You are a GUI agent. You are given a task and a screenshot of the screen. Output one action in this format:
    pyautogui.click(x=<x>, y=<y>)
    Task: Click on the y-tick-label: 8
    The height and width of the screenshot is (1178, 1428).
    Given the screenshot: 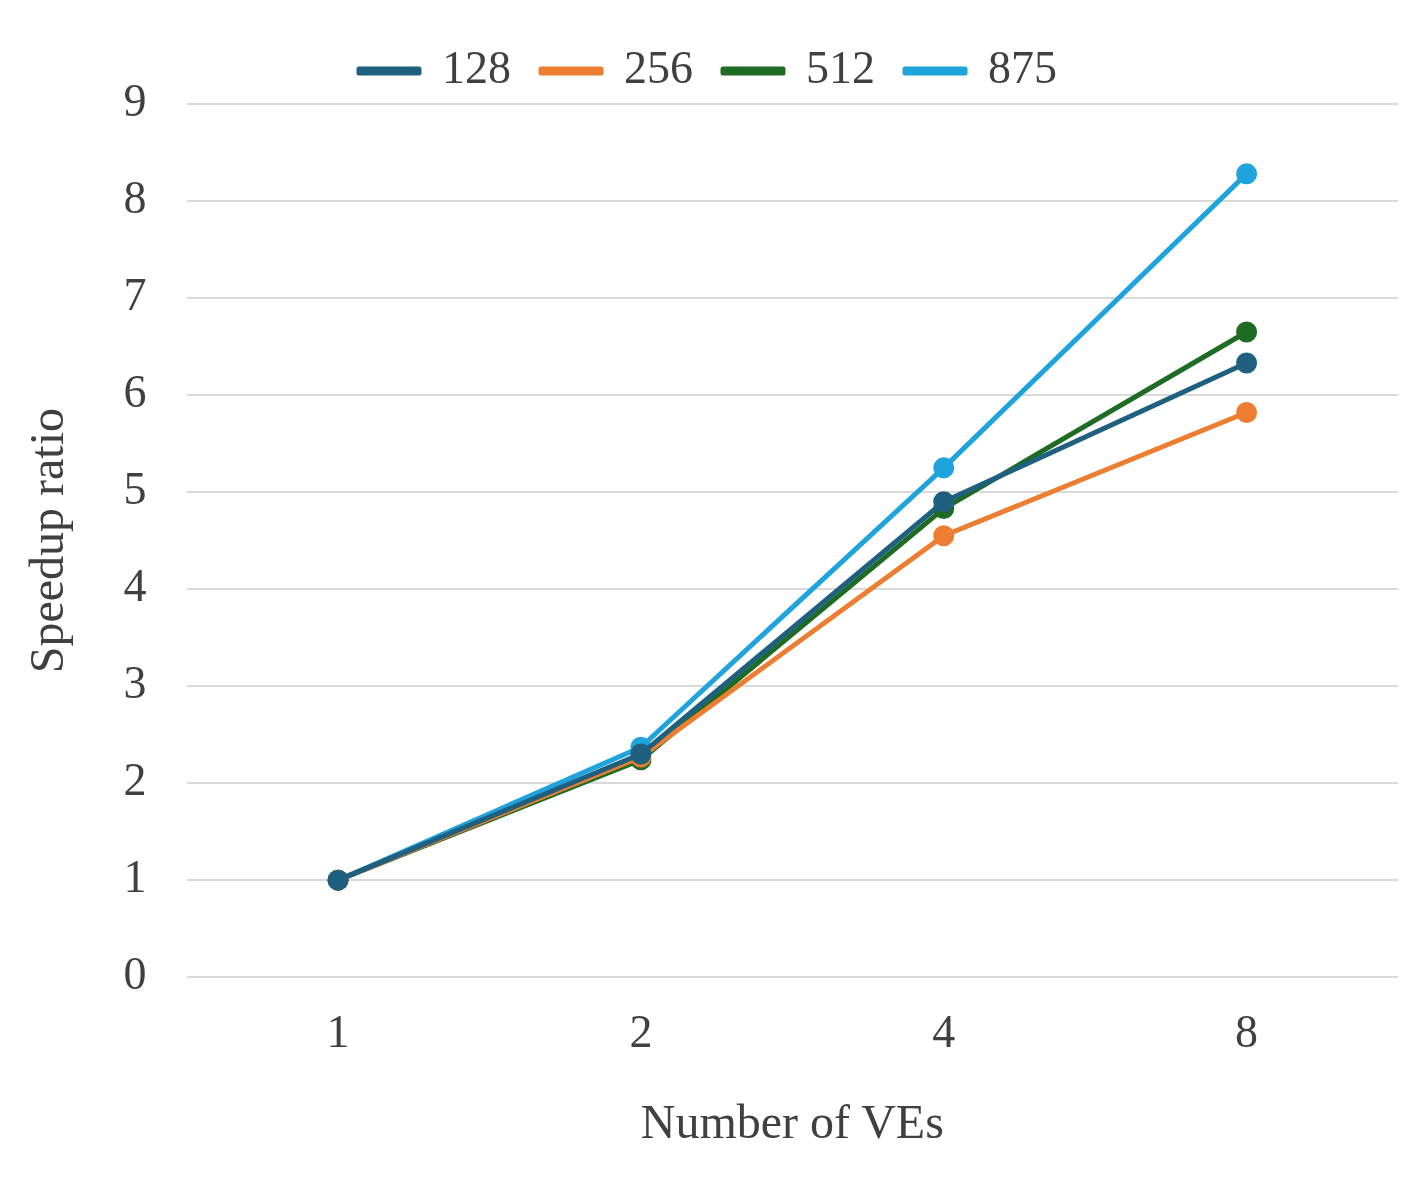 What is the action you would take?
    pyautogui.click(x=135, y=198)
    